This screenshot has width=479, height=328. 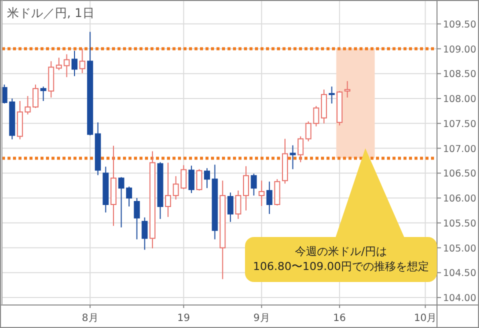 I want to click on y-tick-label: 108.00, so click(x=459, y=100).